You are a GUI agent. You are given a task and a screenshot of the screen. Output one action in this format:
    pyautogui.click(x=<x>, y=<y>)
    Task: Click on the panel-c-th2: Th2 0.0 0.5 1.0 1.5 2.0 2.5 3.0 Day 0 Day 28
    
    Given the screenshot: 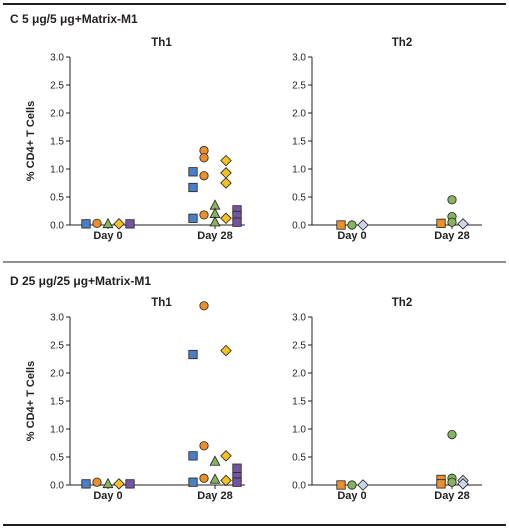 What is the action you would take?
    pyautogui.click(x=387, y=139)
    